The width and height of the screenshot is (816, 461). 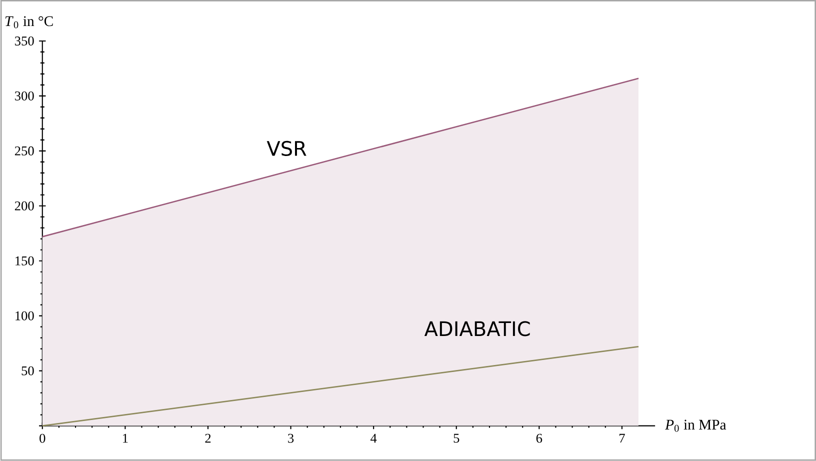 What do you see at coordinates (373, 438) in the screenshot?
I see `x-tick-label: 4` at bounding box center [373, 438].